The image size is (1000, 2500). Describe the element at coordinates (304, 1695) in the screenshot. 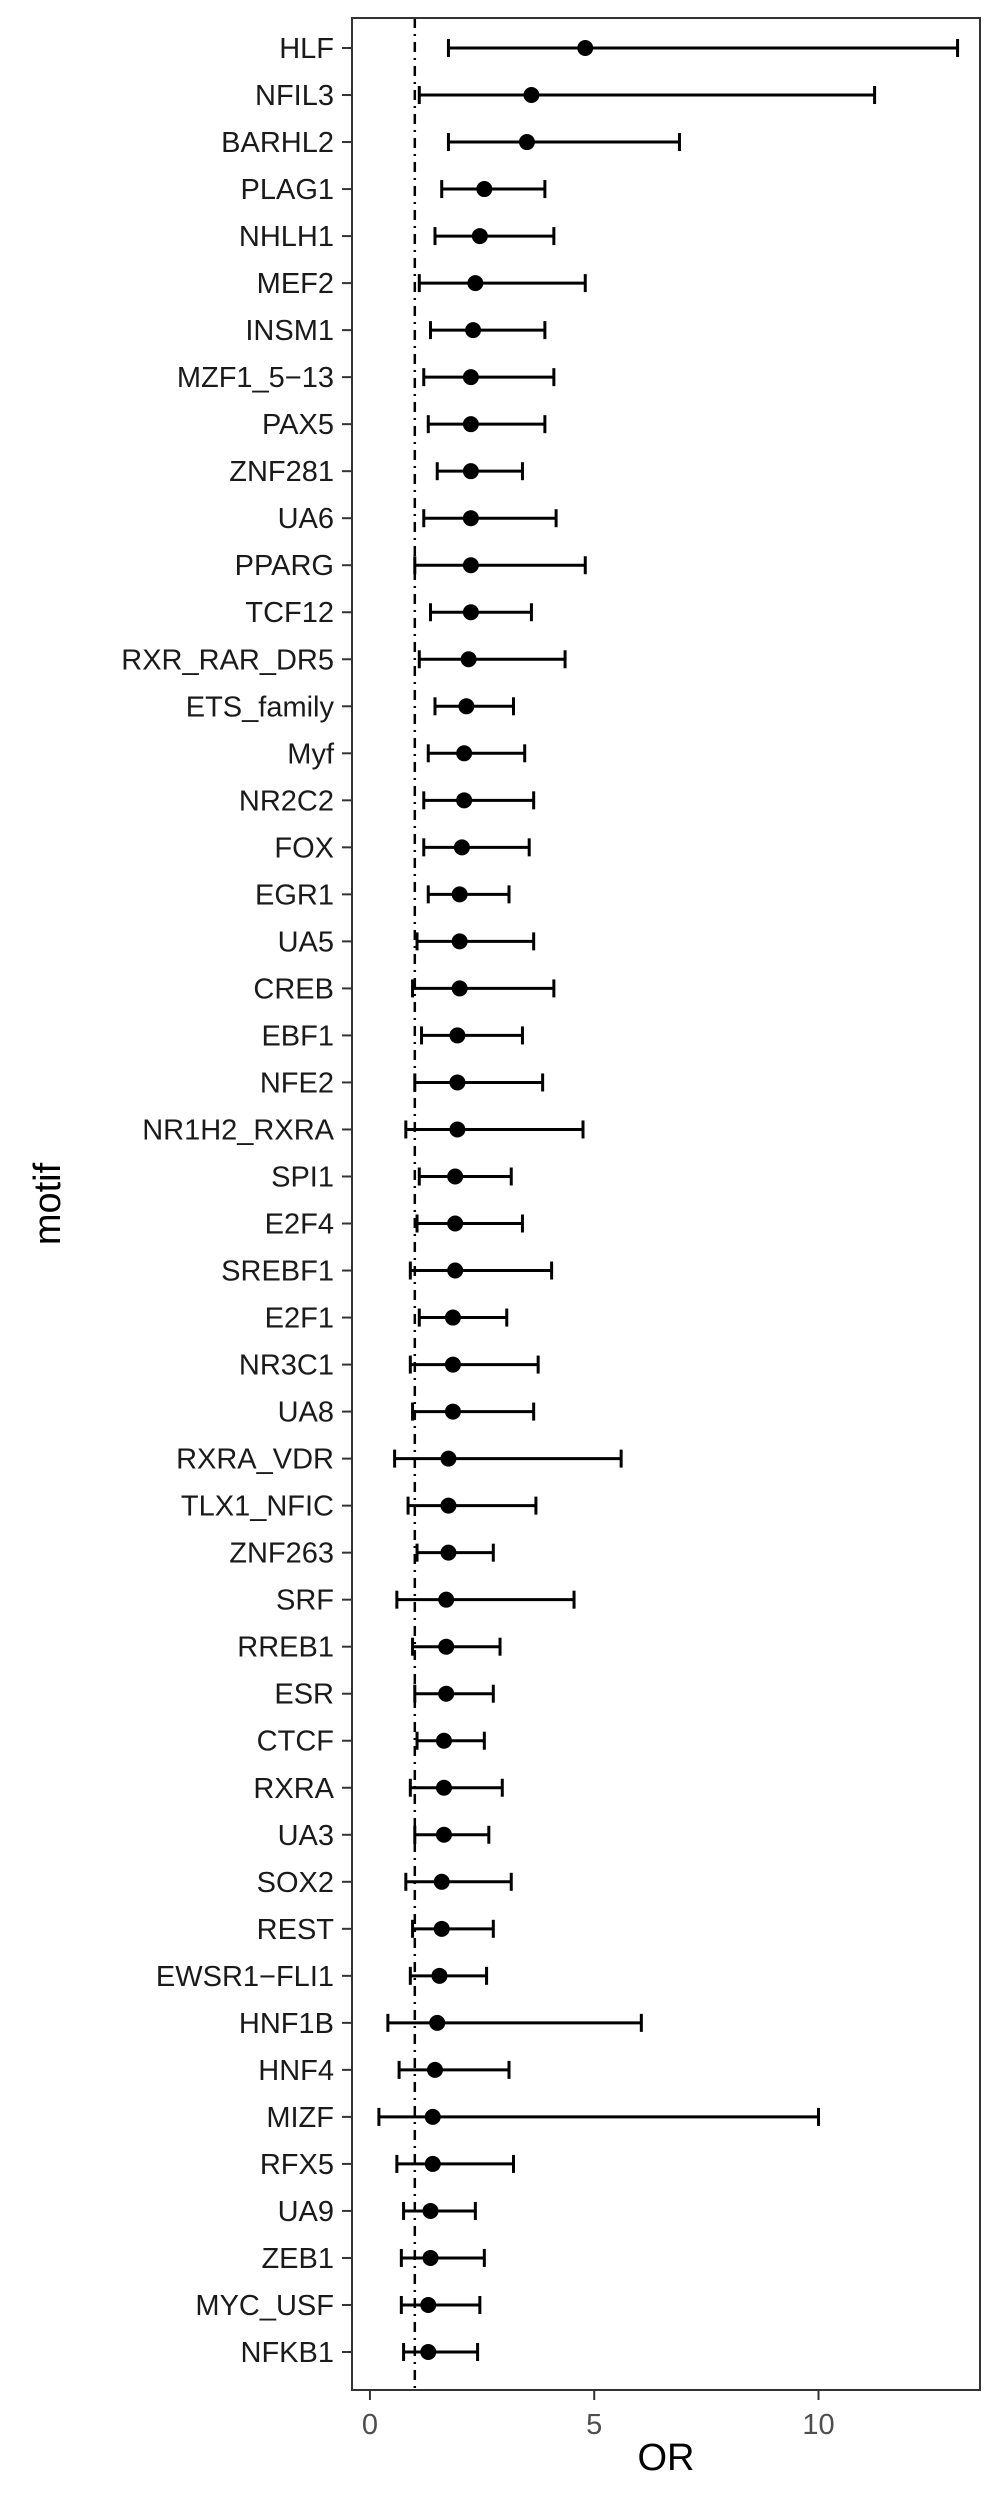

I see `y-tick-label: ESR` at that location.